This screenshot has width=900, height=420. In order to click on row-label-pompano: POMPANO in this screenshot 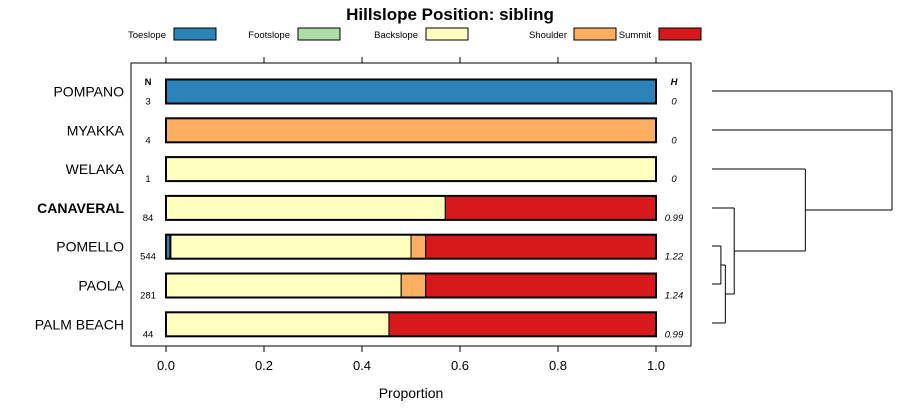, I will do `click(88, 92)`.